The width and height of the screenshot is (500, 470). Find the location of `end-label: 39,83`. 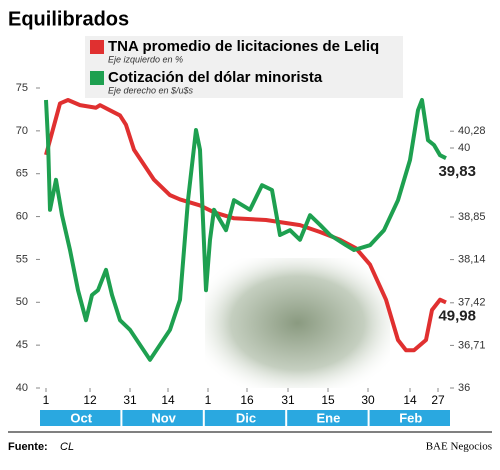

end-label: 39,83 is located at coordinates (457, 171).